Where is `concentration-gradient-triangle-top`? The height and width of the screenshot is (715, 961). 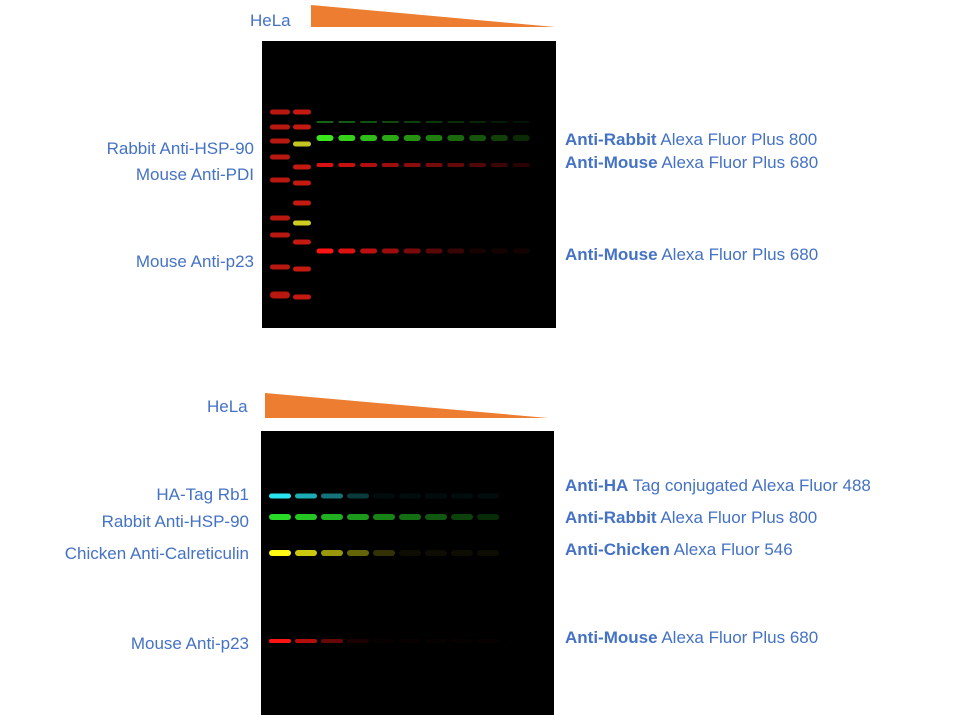 concentration-gradient-triangle-top is located at coordinates (433, 16).